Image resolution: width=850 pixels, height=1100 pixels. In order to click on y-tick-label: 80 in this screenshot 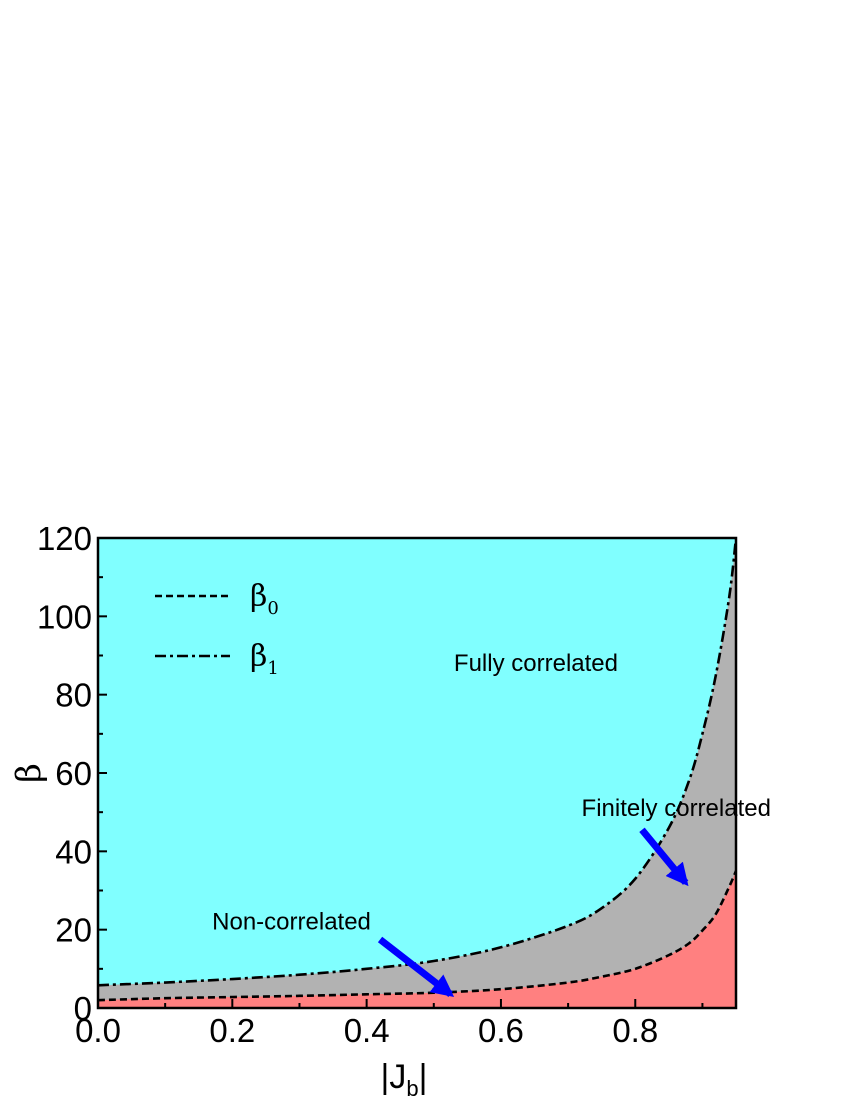, I will do `click(73, 695)`.